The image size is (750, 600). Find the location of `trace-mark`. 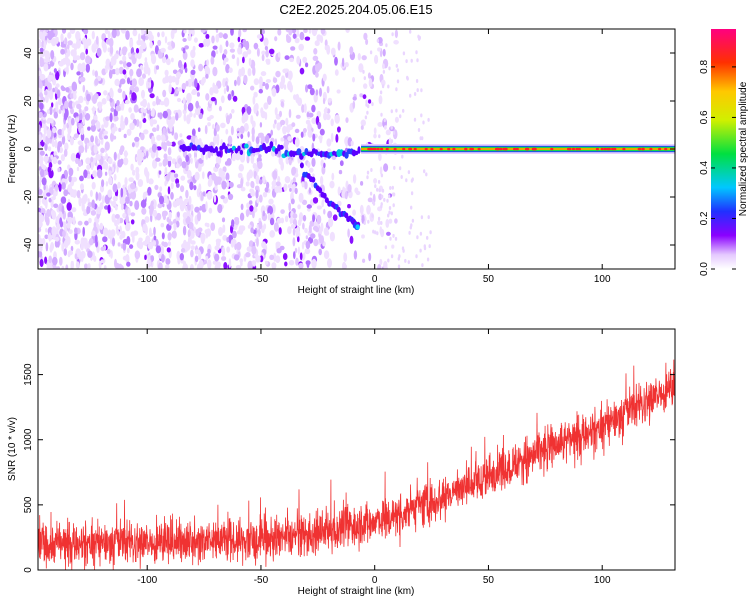

trace-mark is located at coordinates (324, 195).